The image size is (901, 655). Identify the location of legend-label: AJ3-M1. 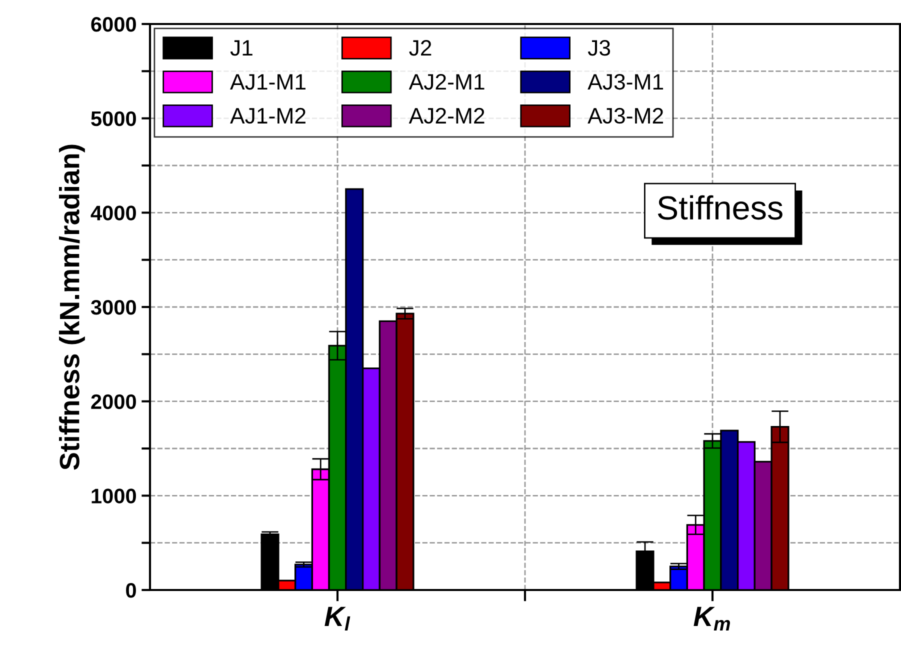
(626, 82).